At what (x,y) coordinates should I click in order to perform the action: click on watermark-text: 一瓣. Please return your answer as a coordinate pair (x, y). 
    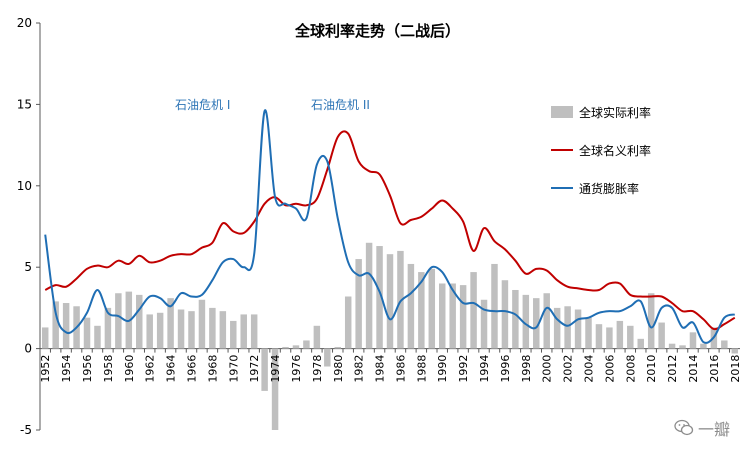
    Looking at the image, I should click on (714, 429).